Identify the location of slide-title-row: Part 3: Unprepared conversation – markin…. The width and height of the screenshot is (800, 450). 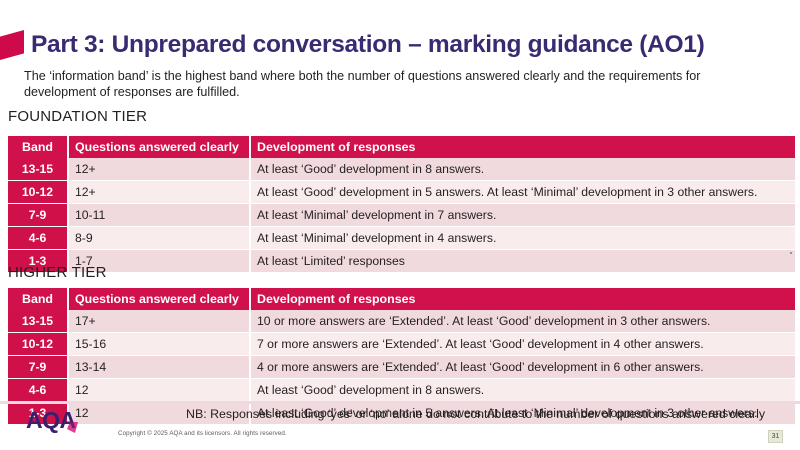
(352, 45).